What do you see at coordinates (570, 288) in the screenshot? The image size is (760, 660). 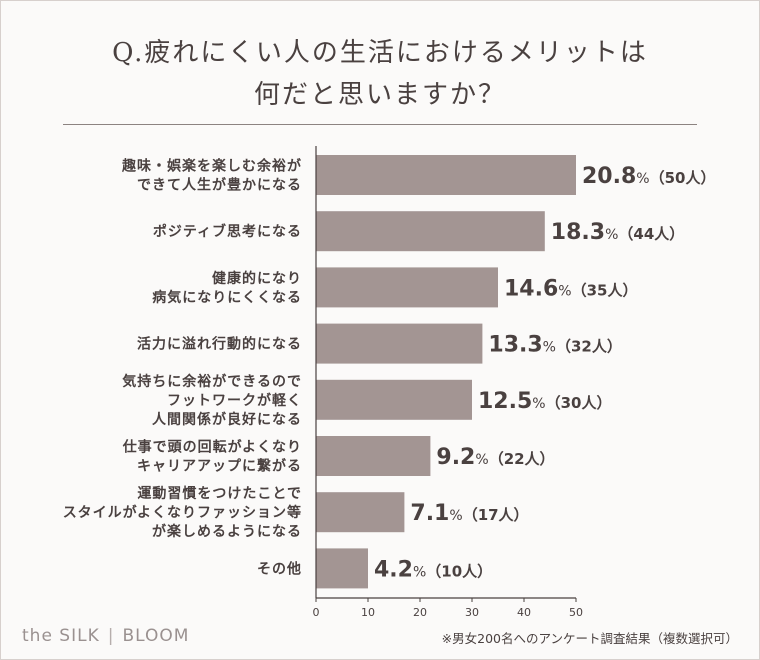 I see `data-label-3: 14.6%（35人）` at bounding box center [570, 288].